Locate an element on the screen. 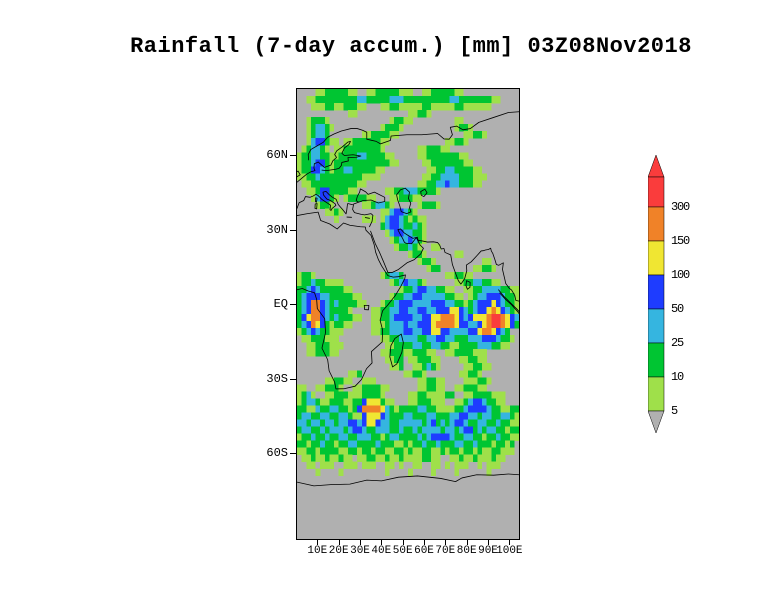  coastline-antarctica is located at coordinates (408, 480).